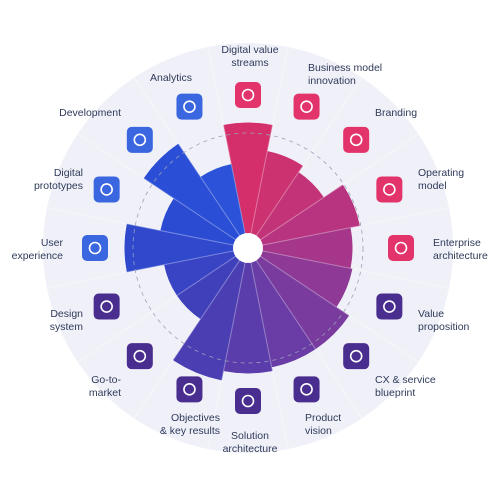  Describe the element at coordinates (171, 78) in the screenshot. I see `category-label: Analytics` at that location.